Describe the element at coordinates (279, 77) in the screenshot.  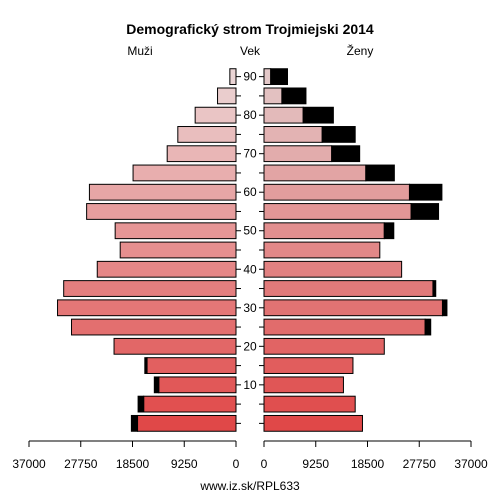
I see `women-excess-bar-90+` at that location.